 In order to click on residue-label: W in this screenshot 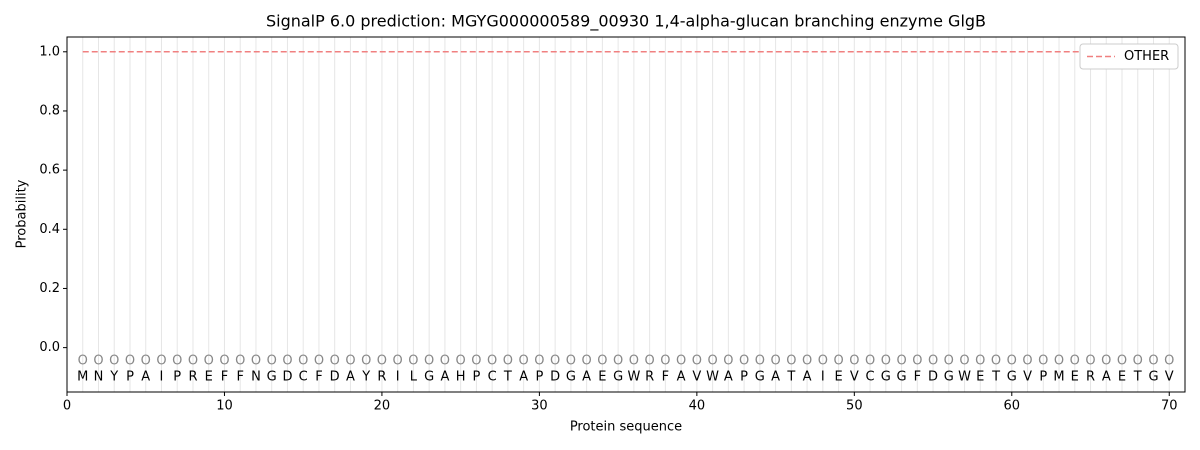, I will do `click(964, 377)`.